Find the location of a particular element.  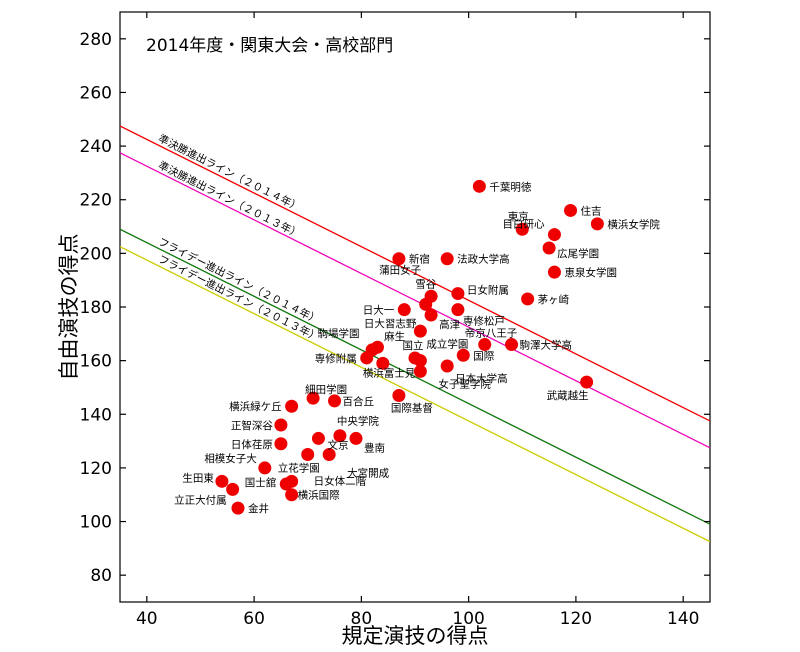

data-point-label: 横浜富士見 is located at coordinates (389, 372).